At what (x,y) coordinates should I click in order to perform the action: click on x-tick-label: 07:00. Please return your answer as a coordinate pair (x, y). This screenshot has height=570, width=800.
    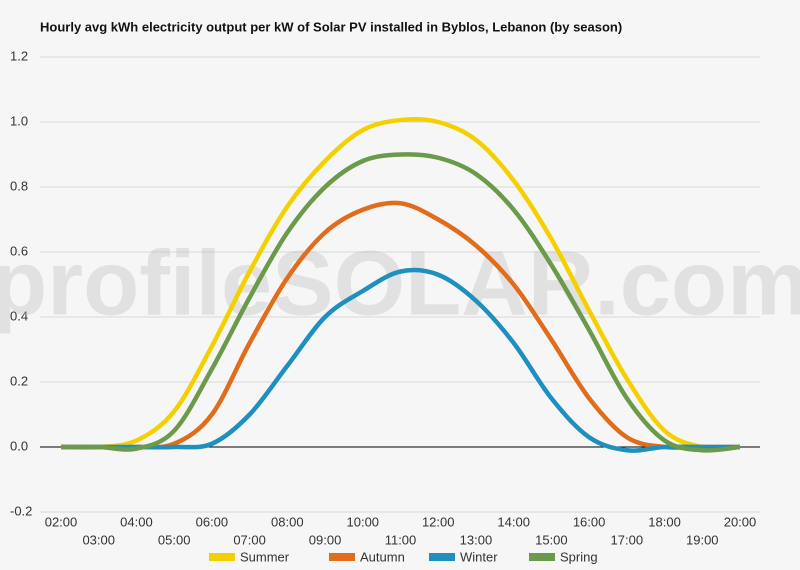
    Looking at the image, I should click on (249, 539).